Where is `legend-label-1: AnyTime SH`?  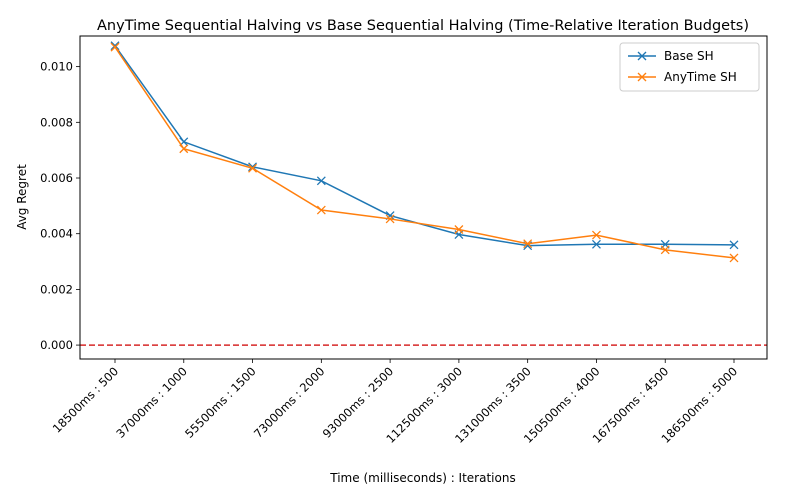 legend-label-1: AnyTime SH is located at coordinates (700, 77).